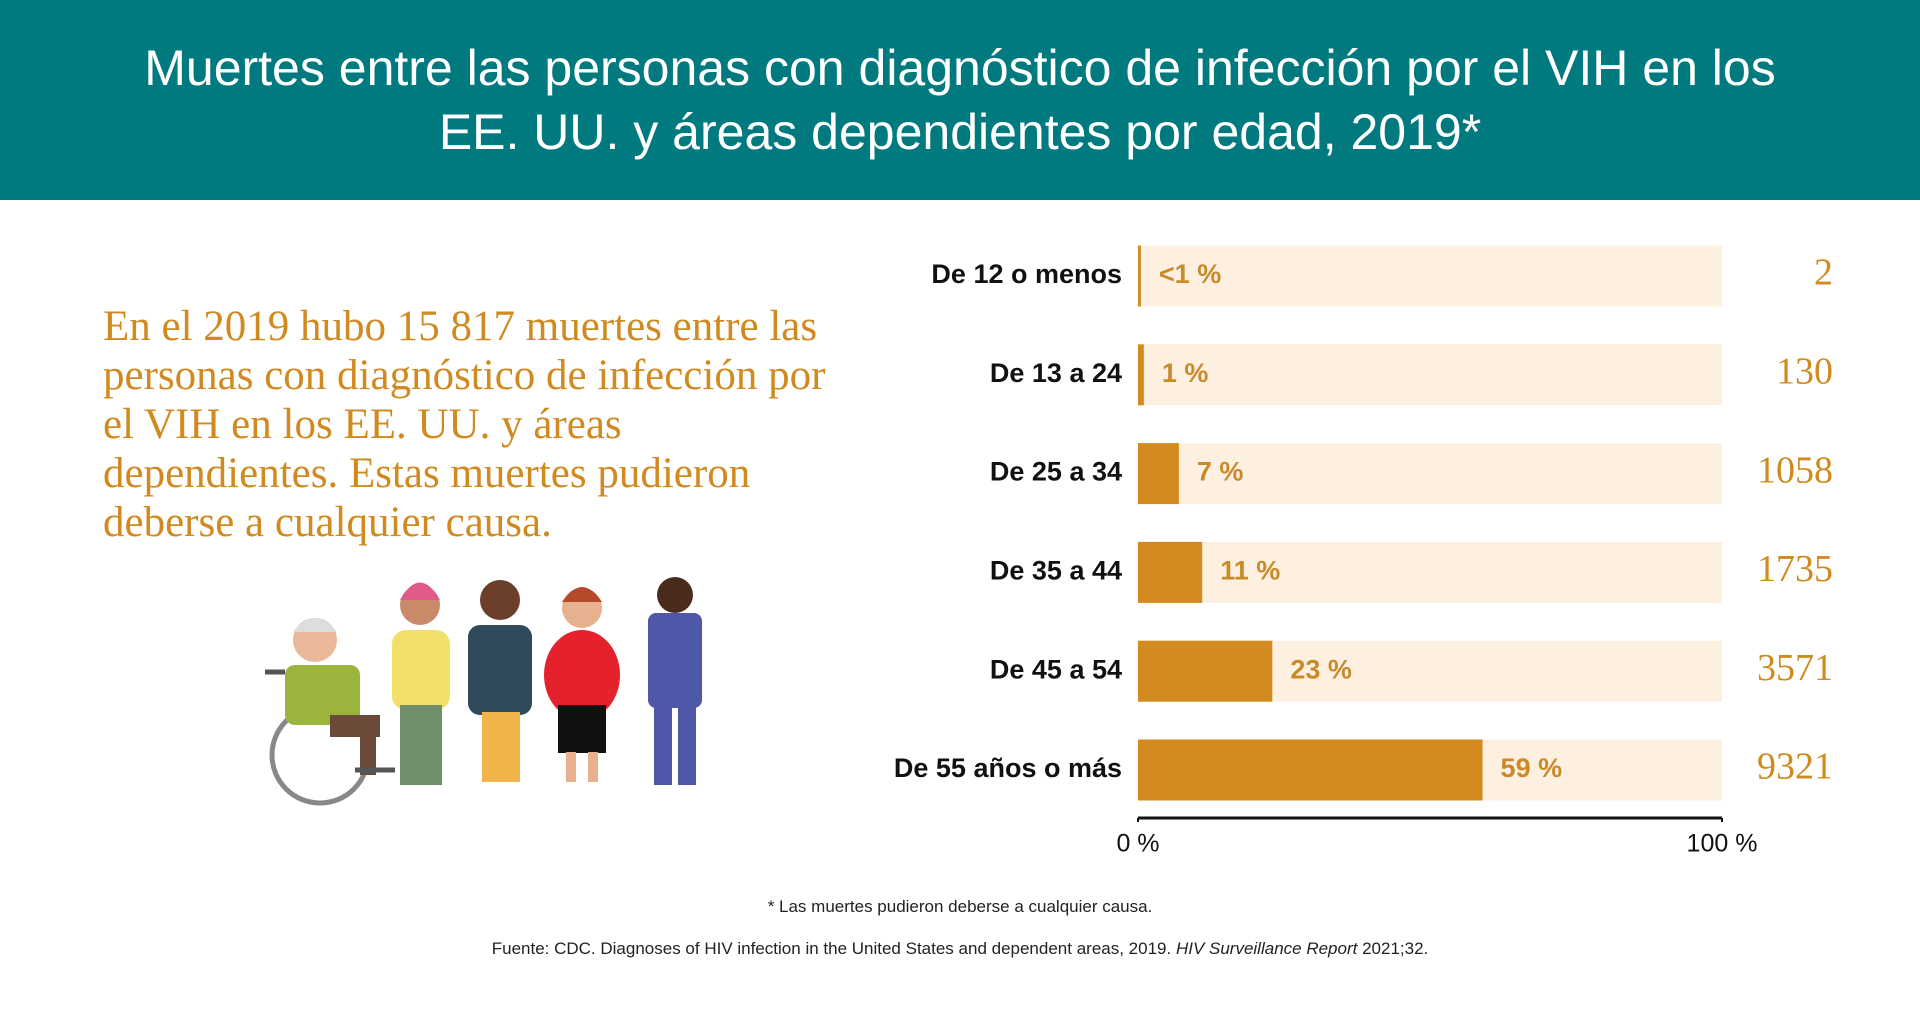 Image resolution: width=1920 pixels, height=1009 pixels. Describe the element at coordinates (1137, 844) in the screenshot. I see `x-tick-label: 0 %` at that location.